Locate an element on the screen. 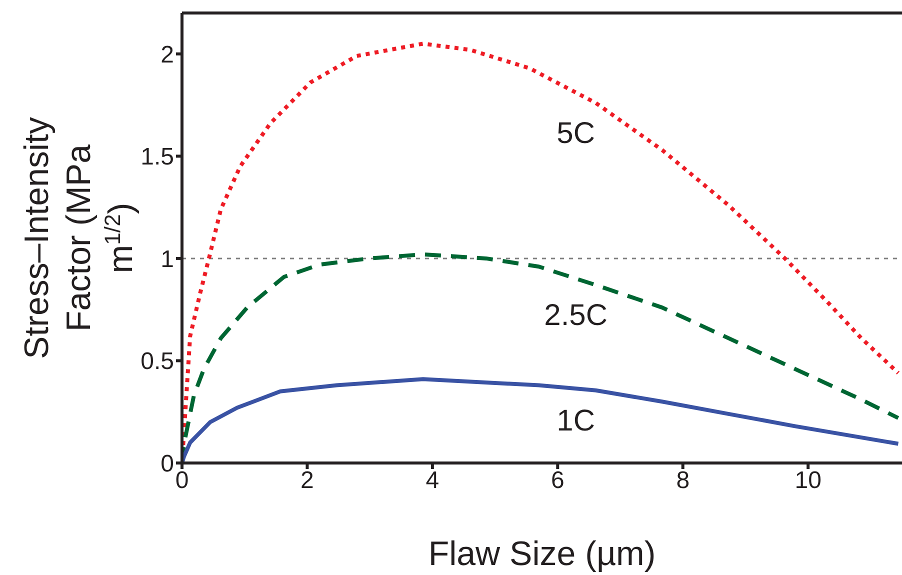  x-tick-label: 10 is located at coordinates (808, 480).